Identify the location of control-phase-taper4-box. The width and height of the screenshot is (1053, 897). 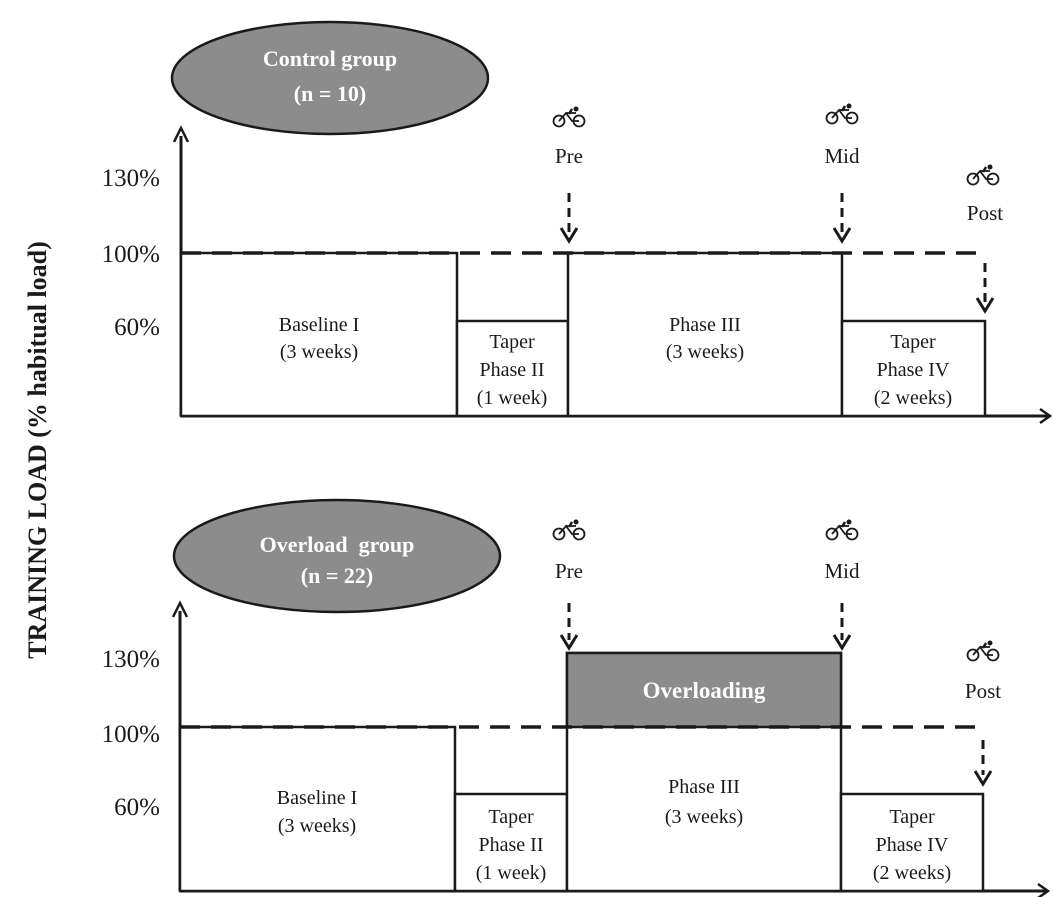
(913, 368).